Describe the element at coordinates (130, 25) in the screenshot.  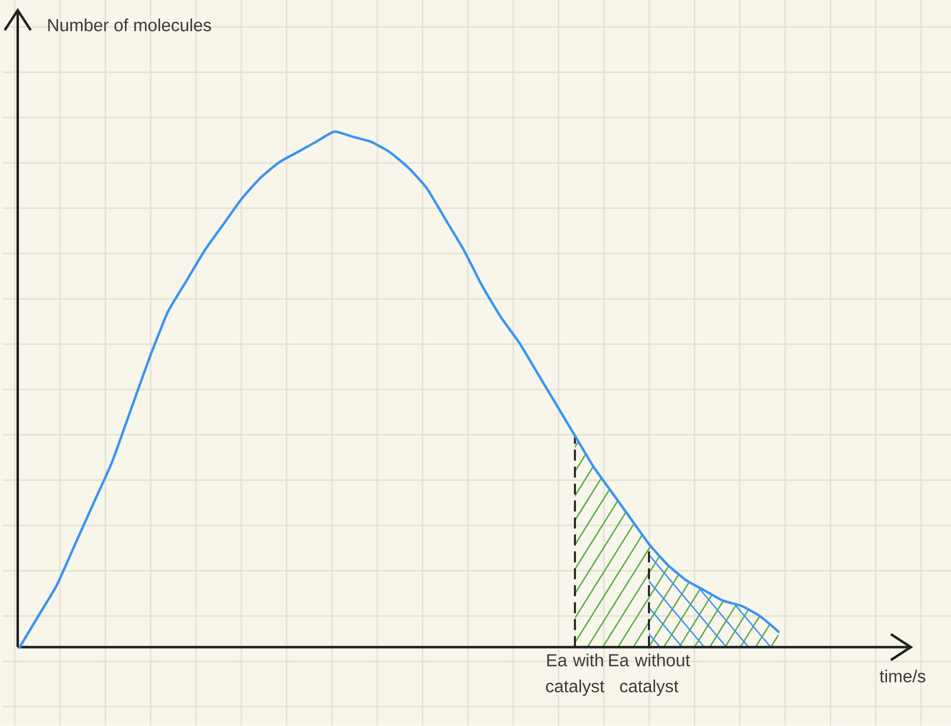
I see `text: Number of molecules` at that location.